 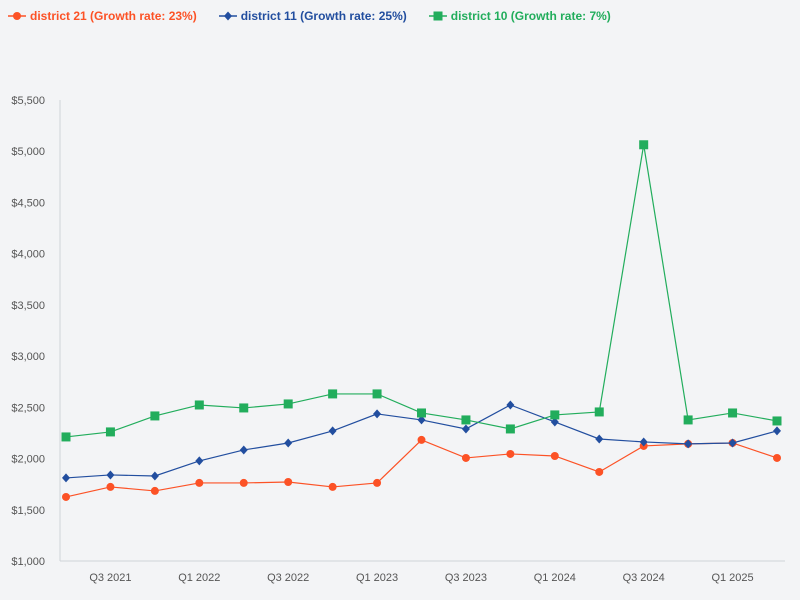 What do you see at coordinates (199, 578) in the screenshot?
I see `x-tick-label: Q1 2022` at bounding box center [199, 578].